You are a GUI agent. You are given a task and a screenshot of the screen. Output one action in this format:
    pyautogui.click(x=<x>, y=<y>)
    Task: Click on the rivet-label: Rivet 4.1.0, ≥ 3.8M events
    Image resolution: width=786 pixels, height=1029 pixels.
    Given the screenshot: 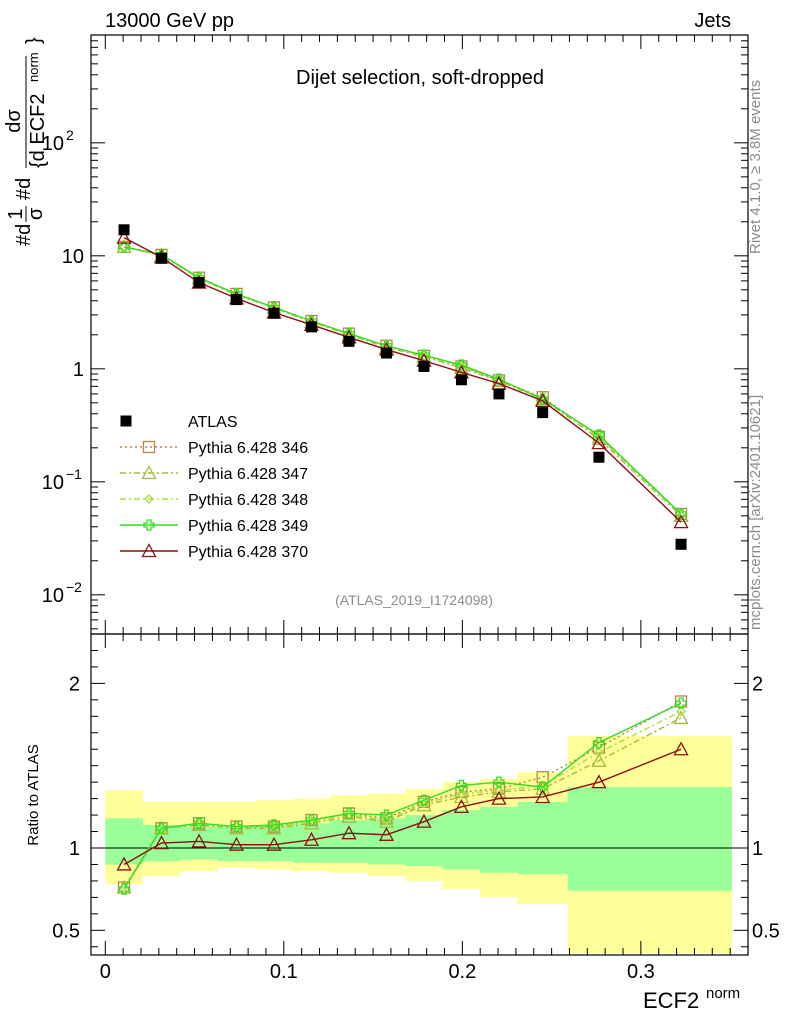 What is the action you would take?
    pyautogui.click(x=755, y=167)
    